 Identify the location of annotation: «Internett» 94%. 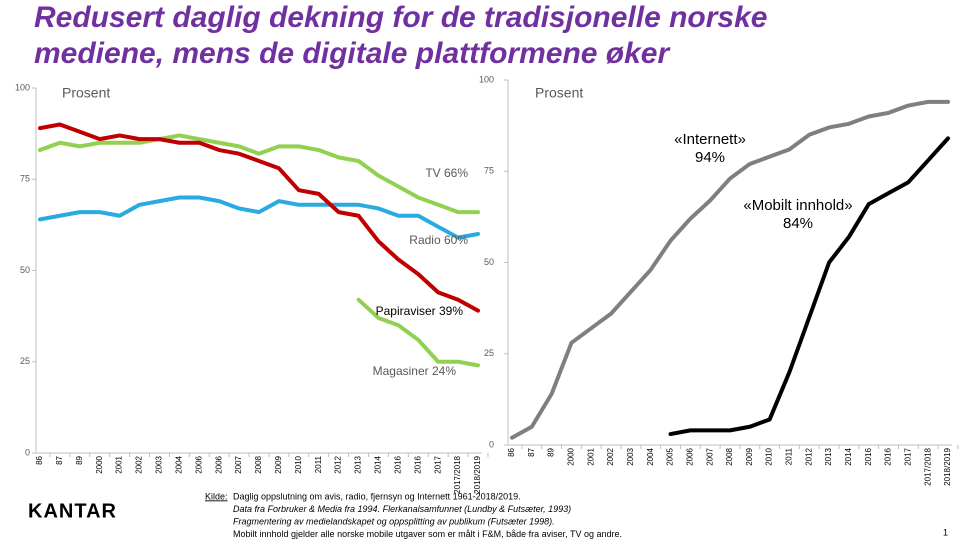
(710, 148).